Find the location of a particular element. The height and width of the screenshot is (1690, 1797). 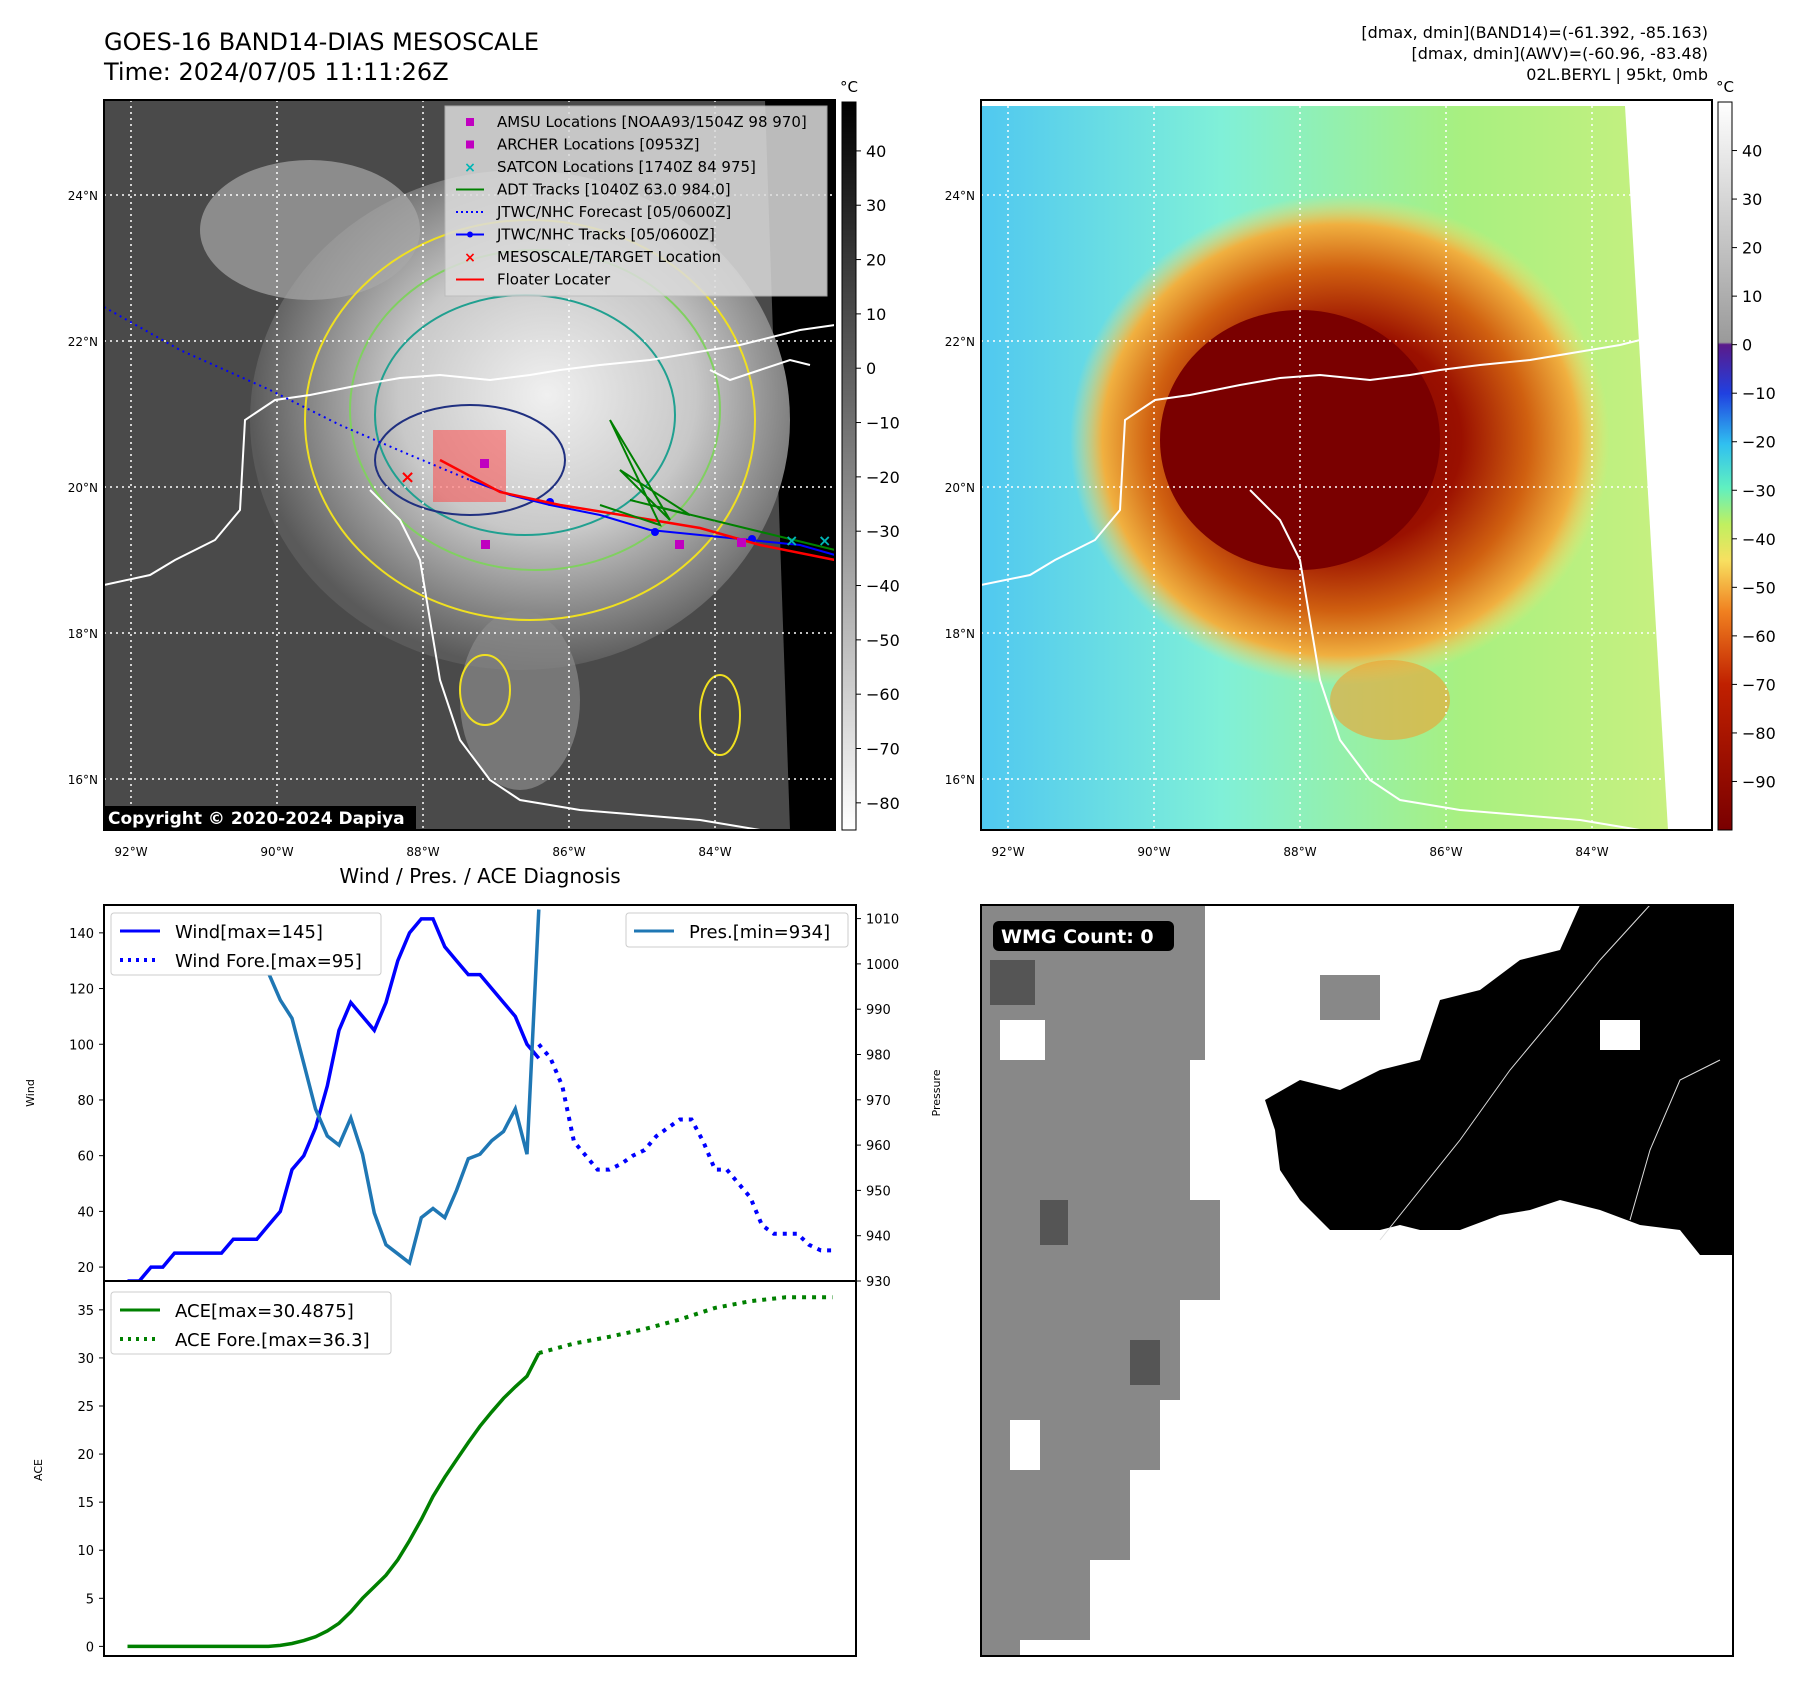

colorbar-tick-label: −30 is located at coordinates (1759, 490).